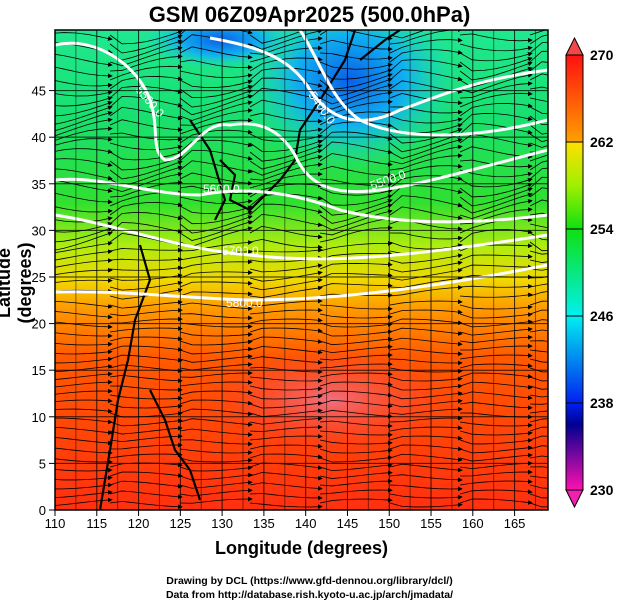 The width and height of the screenshot is (619, 605). Describe the element at coordinates (17, 283) in the screenshot. I see `y-axis-label: Latitude (degrees)` at that location.